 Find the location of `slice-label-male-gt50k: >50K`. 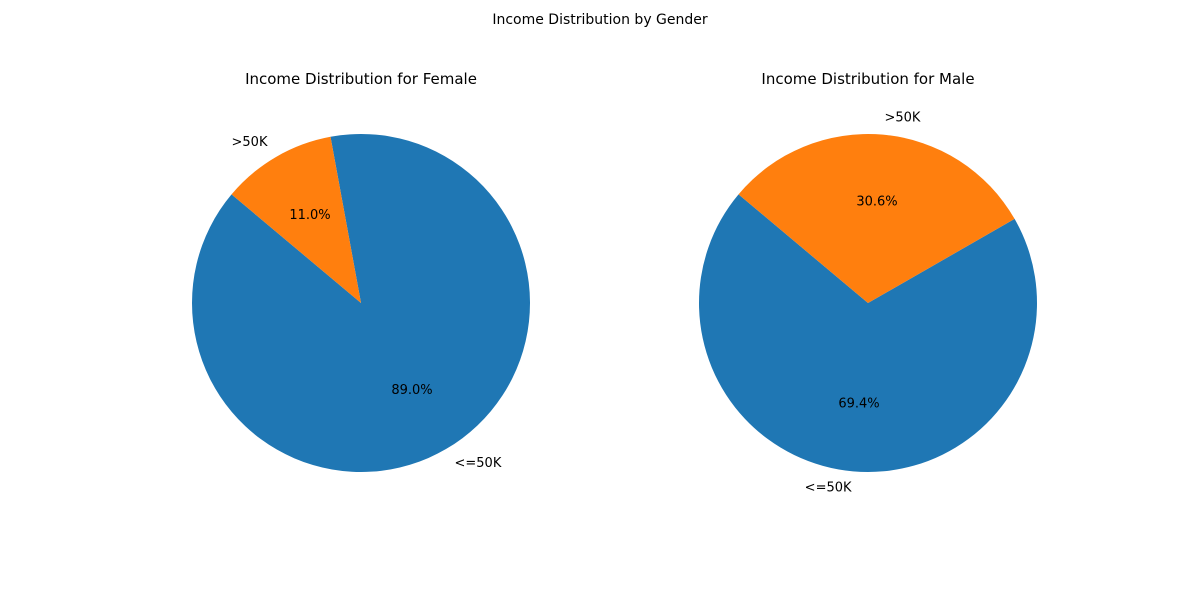

slice-label-male-gt50k: >50K is located at coordinates (902, 117).